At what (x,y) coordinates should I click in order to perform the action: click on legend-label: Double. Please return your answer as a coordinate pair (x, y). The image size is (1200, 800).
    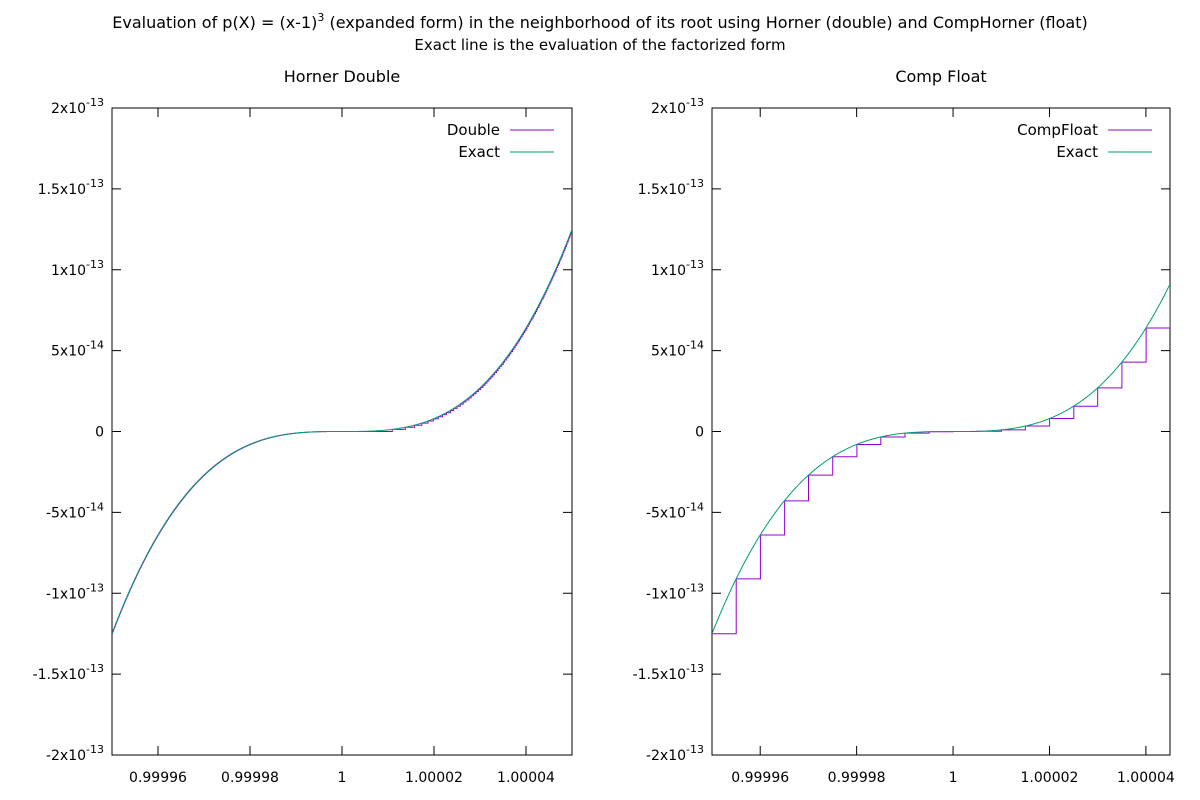
    Looking at the image, I should click on (473, 130).